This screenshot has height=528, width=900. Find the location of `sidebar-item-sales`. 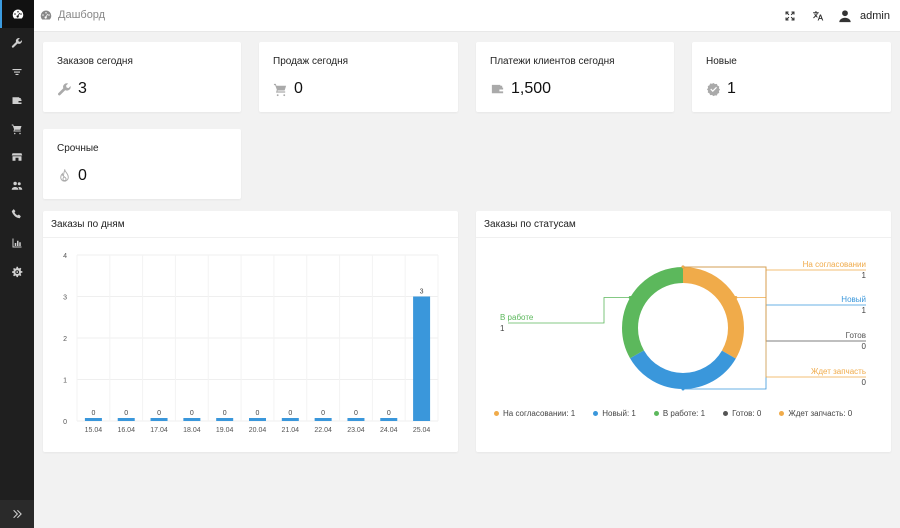

sidebar-item-sales is located at coordinates (17, 129).